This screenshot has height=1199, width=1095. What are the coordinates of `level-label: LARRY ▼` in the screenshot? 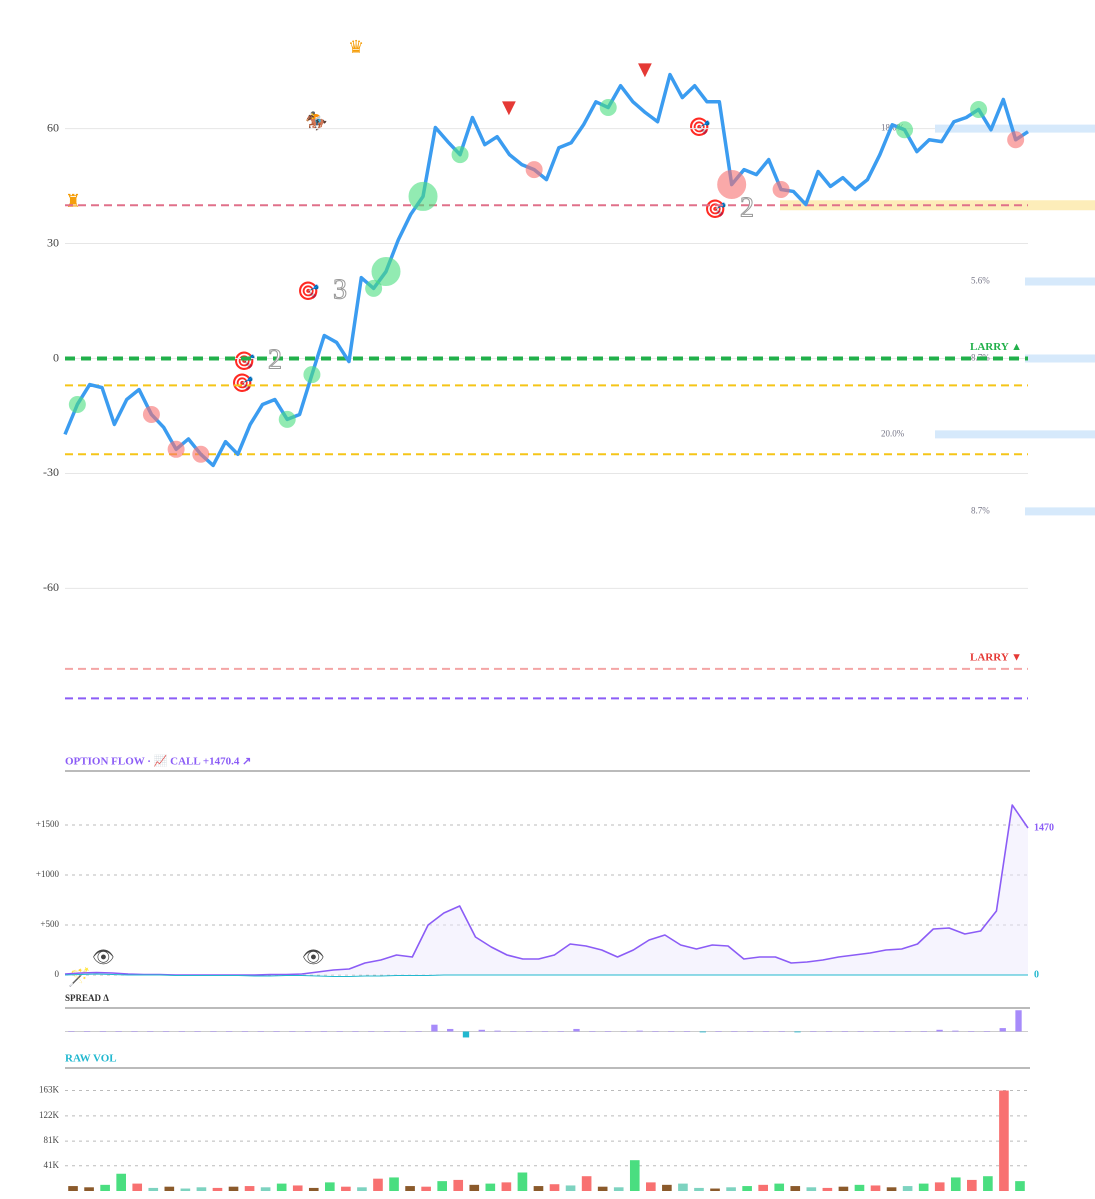 It's located at (996, 657).